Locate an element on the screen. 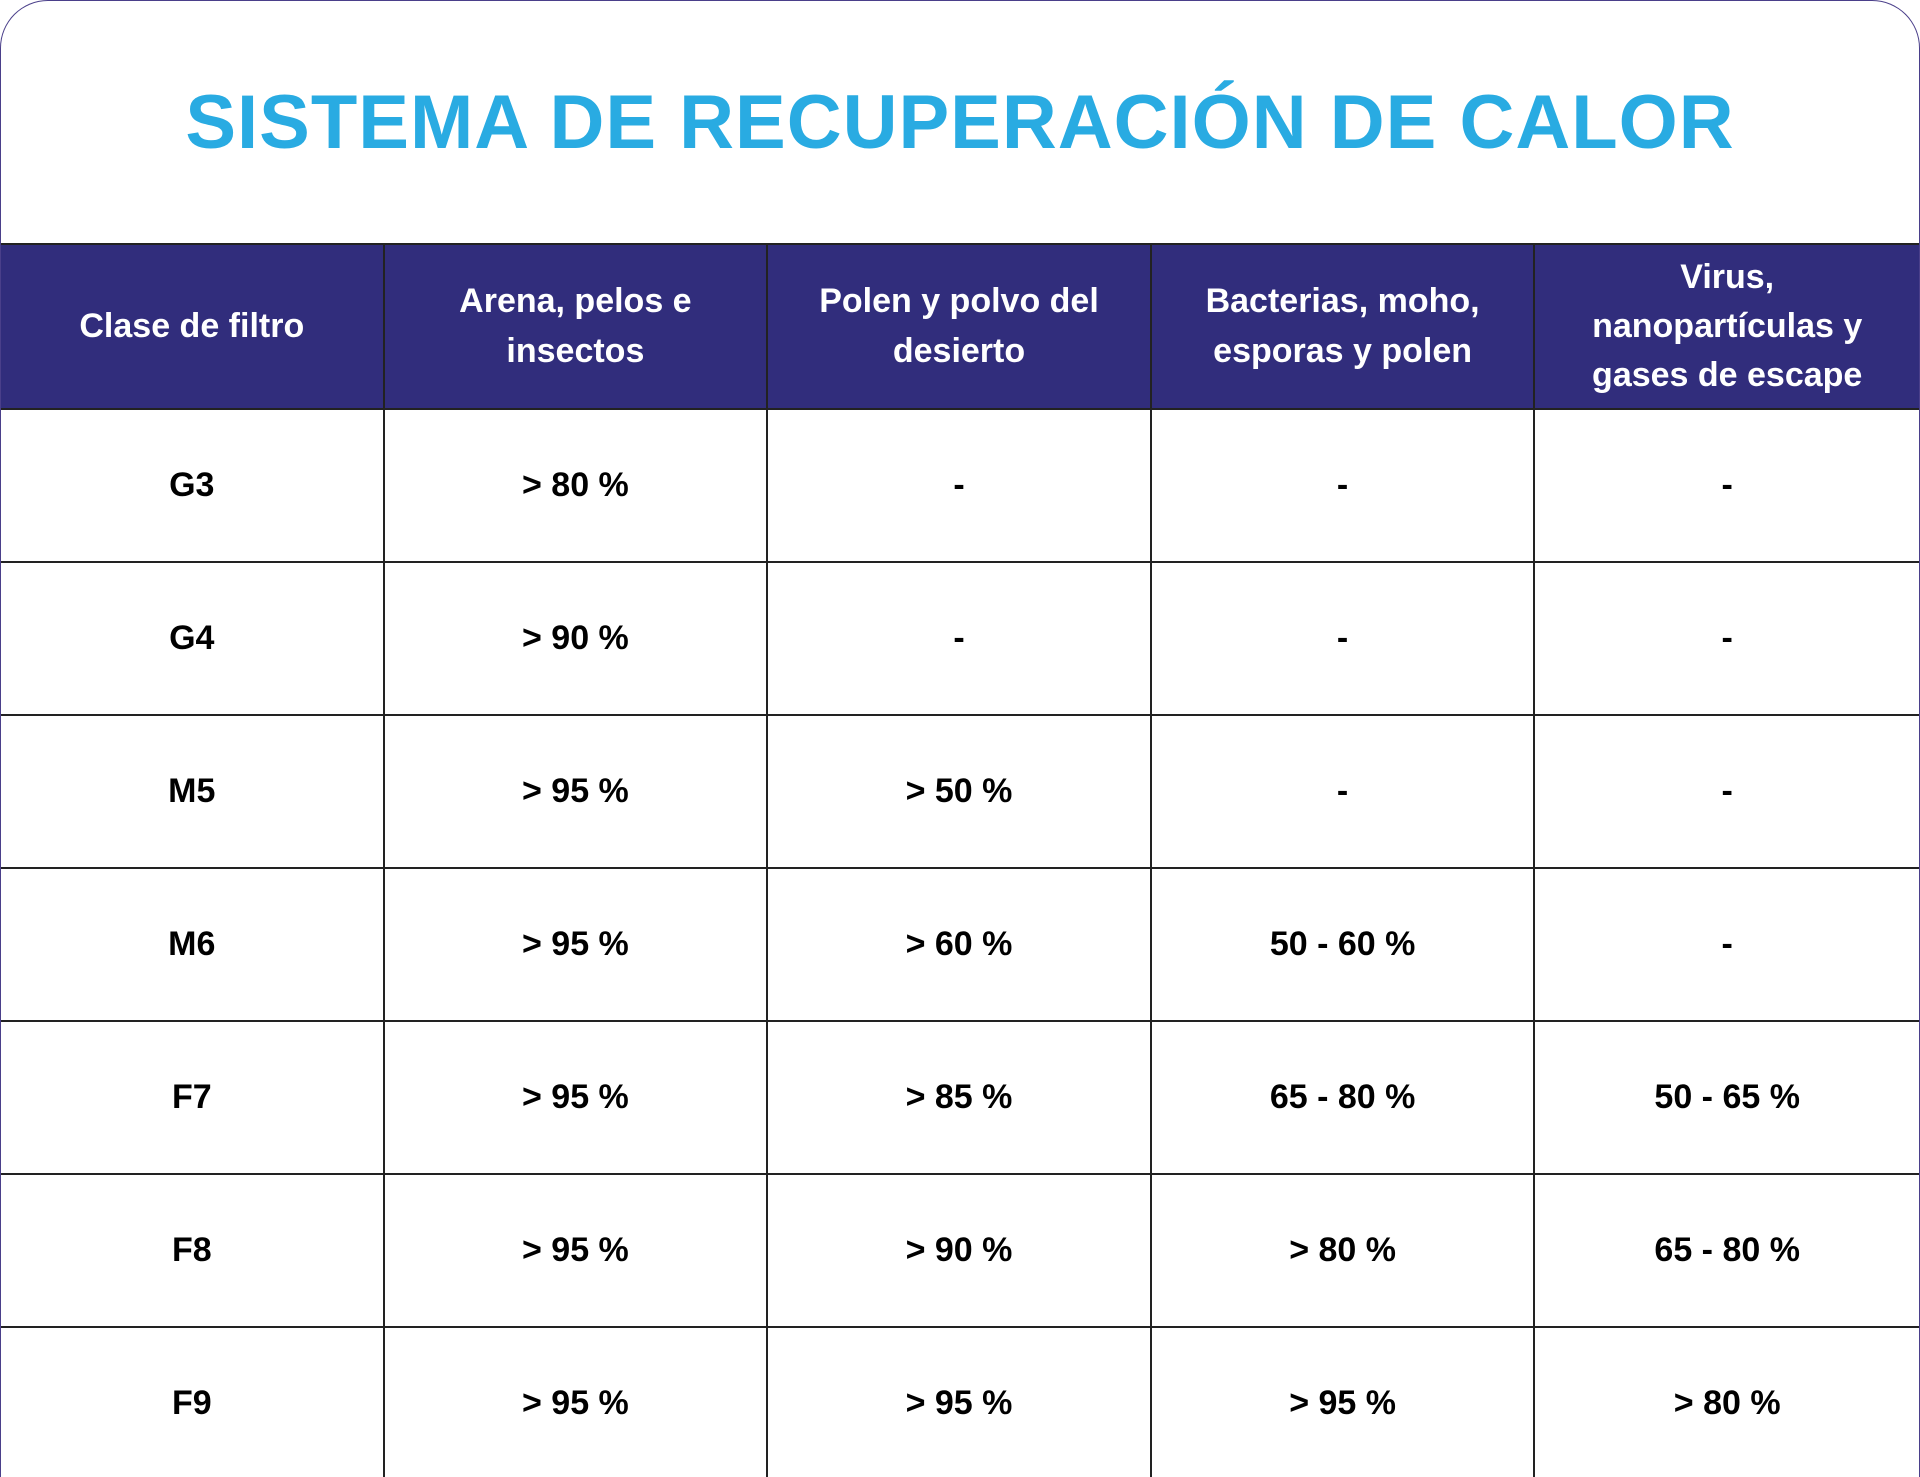 This screenshot has width=1920, height=1477. table-cell: 50 - 65 % is located at coordinates (1727, 1098).